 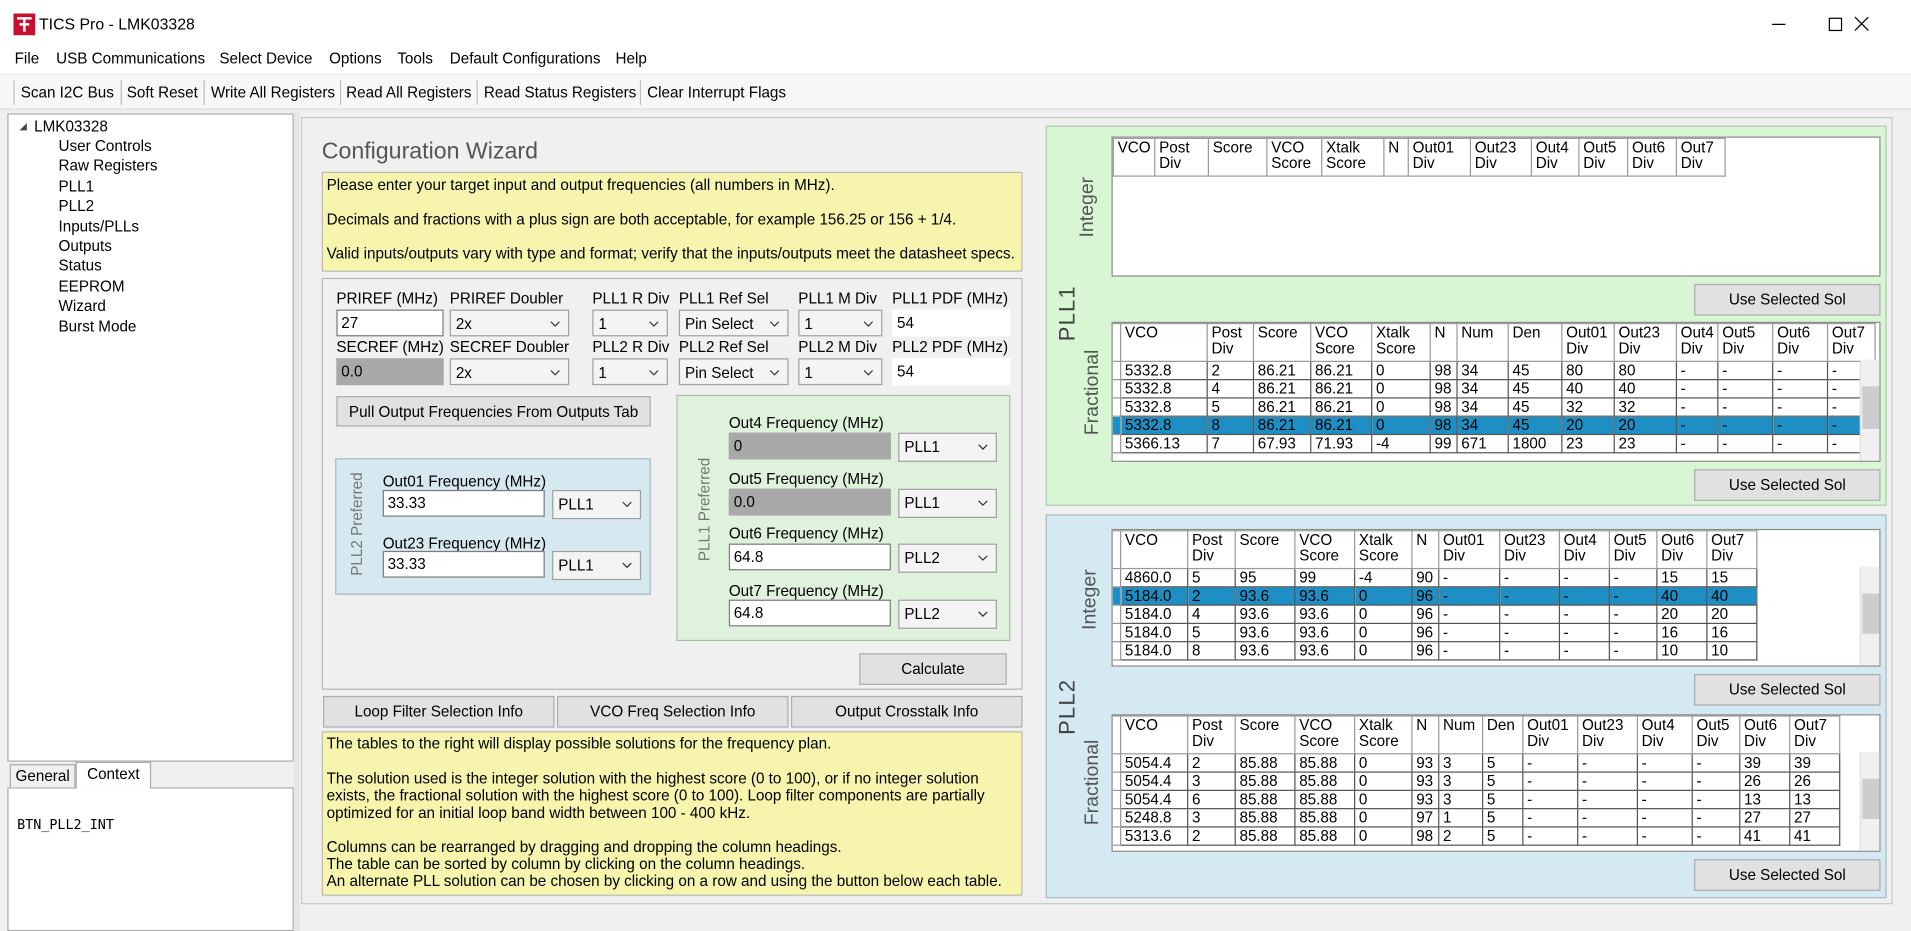 What do you see at coordinates (409, 93) in the screenshot?
I see `toolbar-button: Read All Registers` at bounding box center [409, 93].